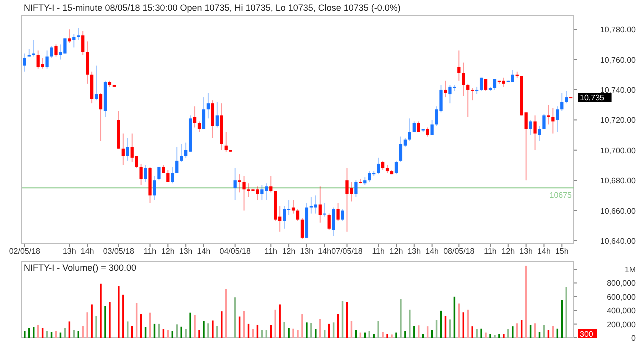  What do you see at coordinates (212, 8) in the screenshot?
I see `chart-title: NIFTY-I - 15-minute 08/05/18 15:30:00 Open 10735, Hi 10735, Lo 10735, Close 10735 (-0.0%)` at bounding box center [212, 8].